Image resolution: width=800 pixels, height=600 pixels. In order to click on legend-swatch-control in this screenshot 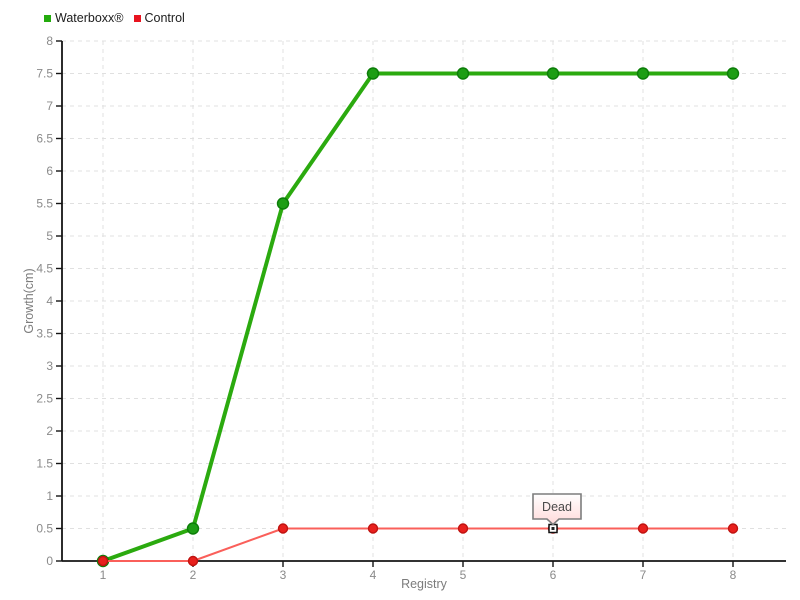, I will do `click(137, 18)`.